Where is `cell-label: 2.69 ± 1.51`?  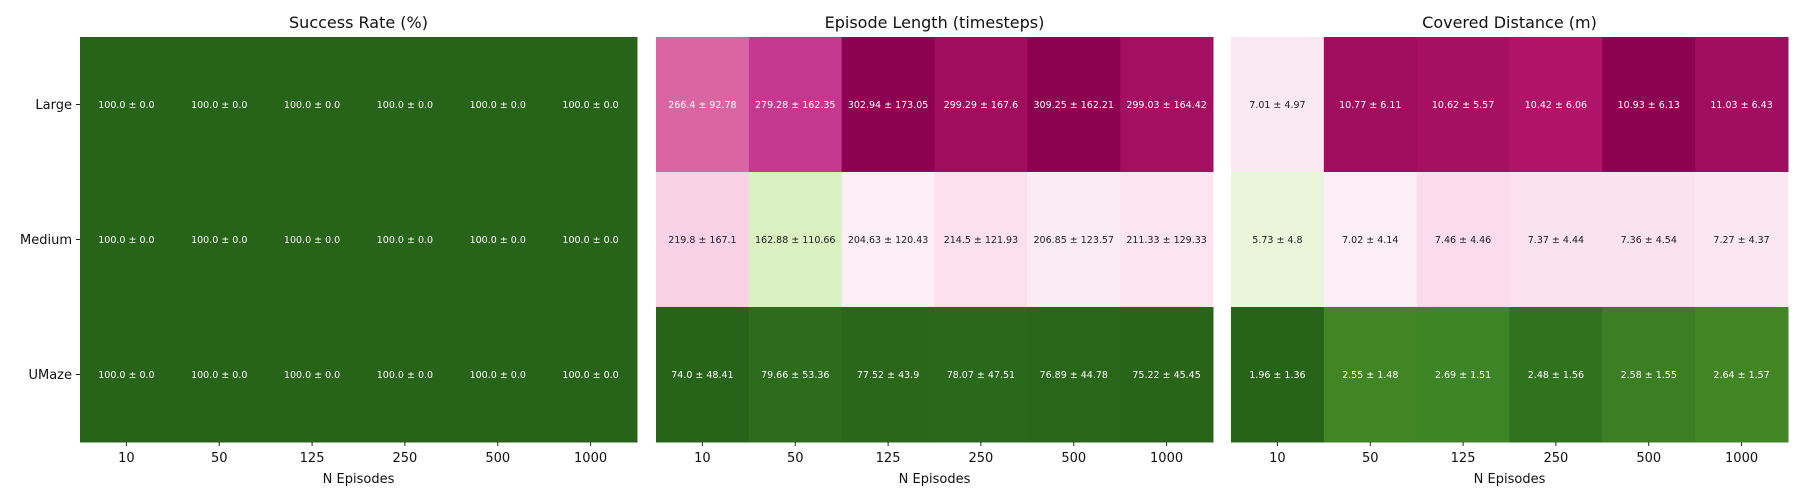
cell-label: 2.69 ± 1.51 is located at coordinates (1463, 375).